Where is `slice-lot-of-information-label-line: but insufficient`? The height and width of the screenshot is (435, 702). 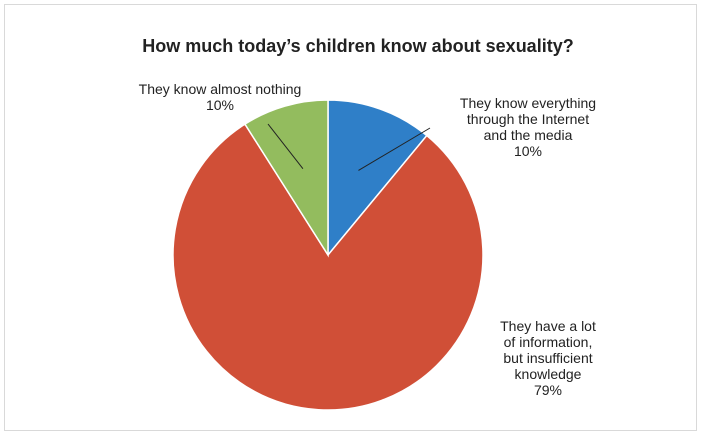
slice-lot-of-information-label-line: but insufficient is located at coordinates (547, 358).